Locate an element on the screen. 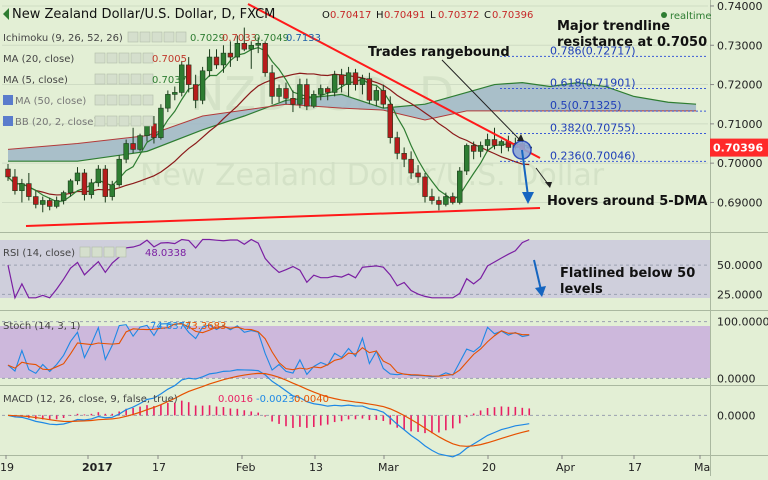  rsi-line is located at coordinates (268, 269).